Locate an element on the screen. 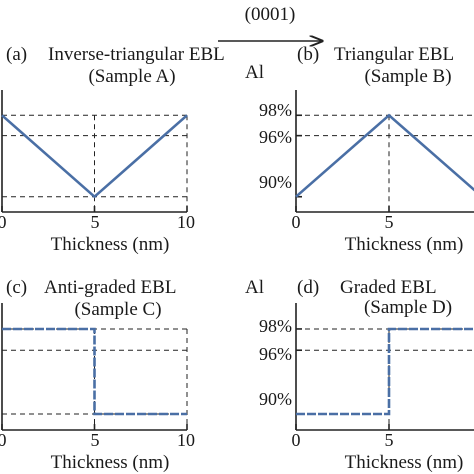  panel-c-label: (c) is located at coordinates (16, 287).